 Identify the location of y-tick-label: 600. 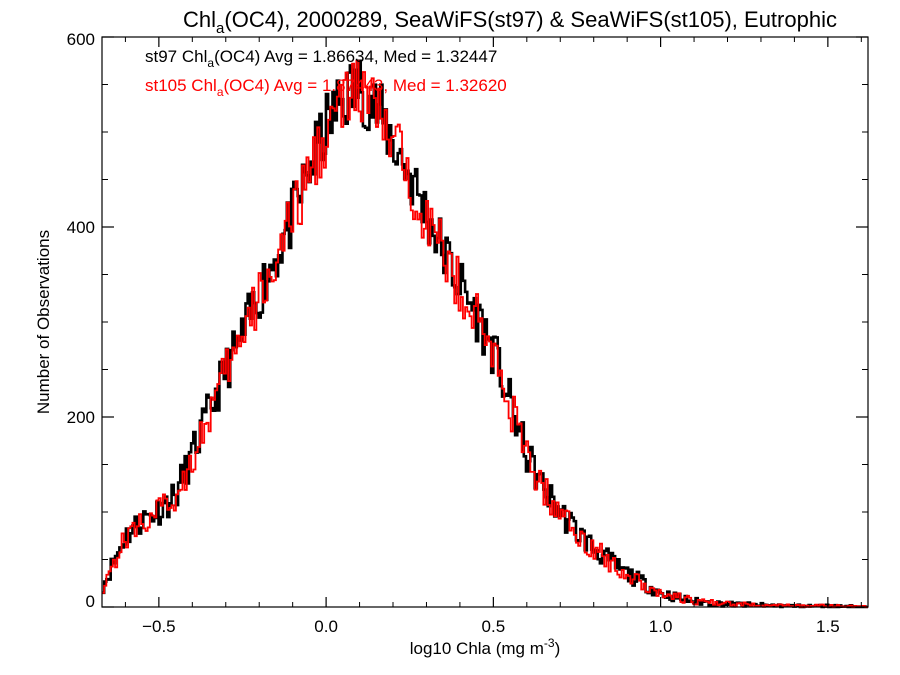
(81, 39).